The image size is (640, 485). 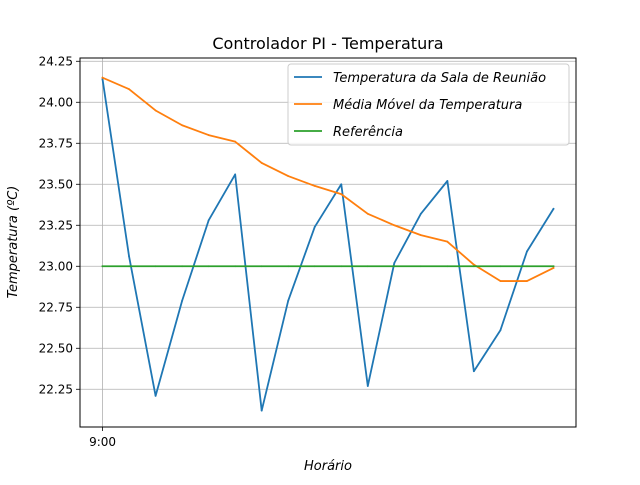 What do you see at coordinates (56, 389) in the screenshot?
I see `y-tick-label: 22.25` at bounding box center [56, 389].